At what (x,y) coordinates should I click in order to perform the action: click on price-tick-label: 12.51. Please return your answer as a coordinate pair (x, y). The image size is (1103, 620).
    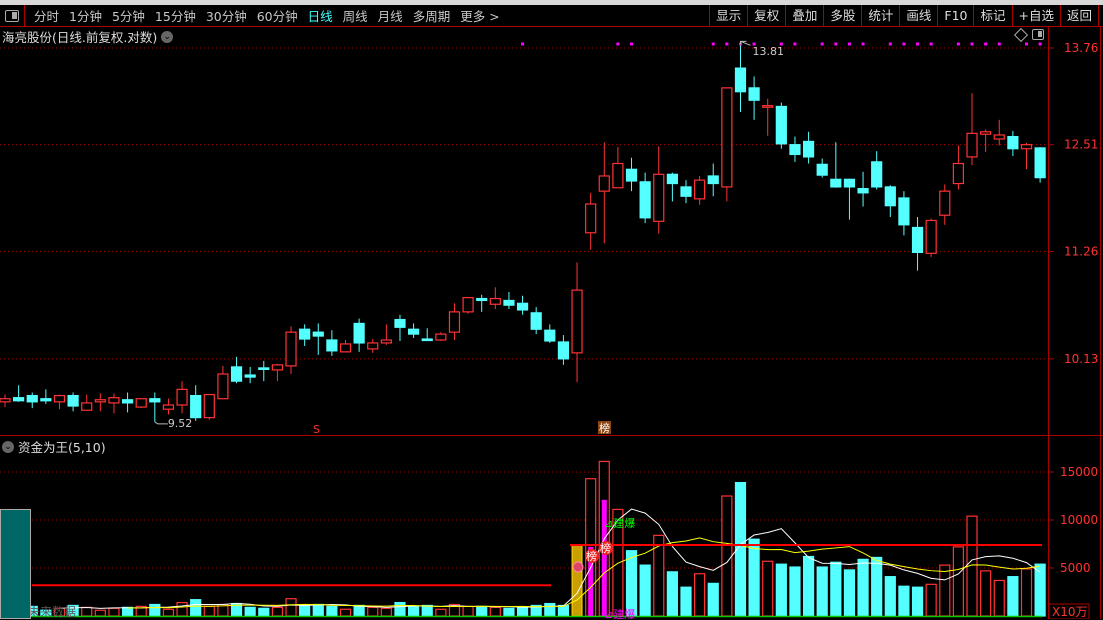
    Looking at the image, I should click on (1081, 145).